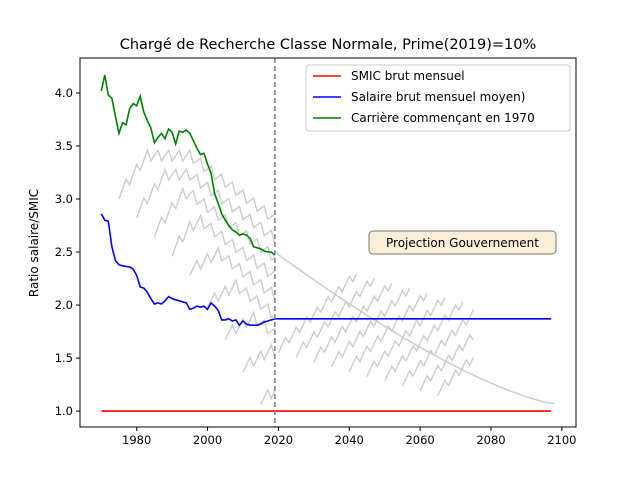 This screenshot has height=480, width=640. I want to click on x-tick-label: 1980, so click(136, 440).